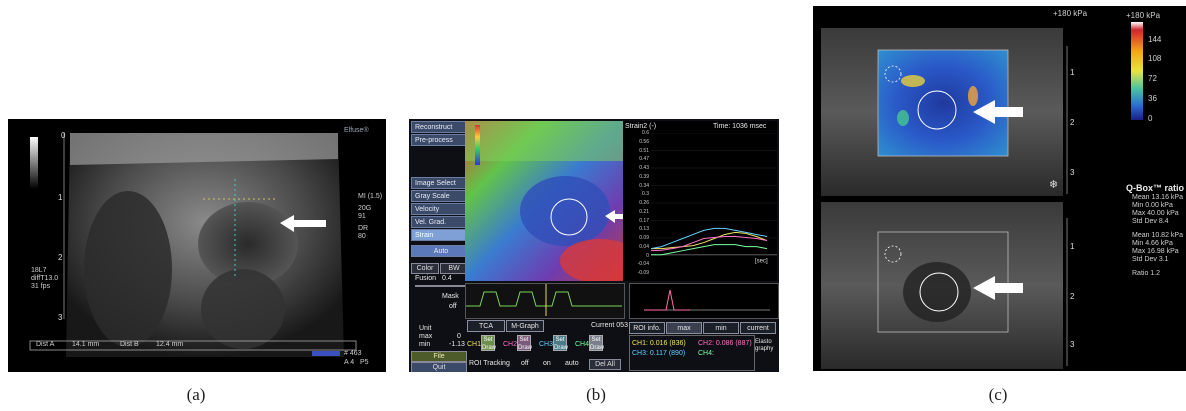  Describe the element at coordinates (644, 185) in the screenshot. I see `strain-tick-label: 0.34` at that location.